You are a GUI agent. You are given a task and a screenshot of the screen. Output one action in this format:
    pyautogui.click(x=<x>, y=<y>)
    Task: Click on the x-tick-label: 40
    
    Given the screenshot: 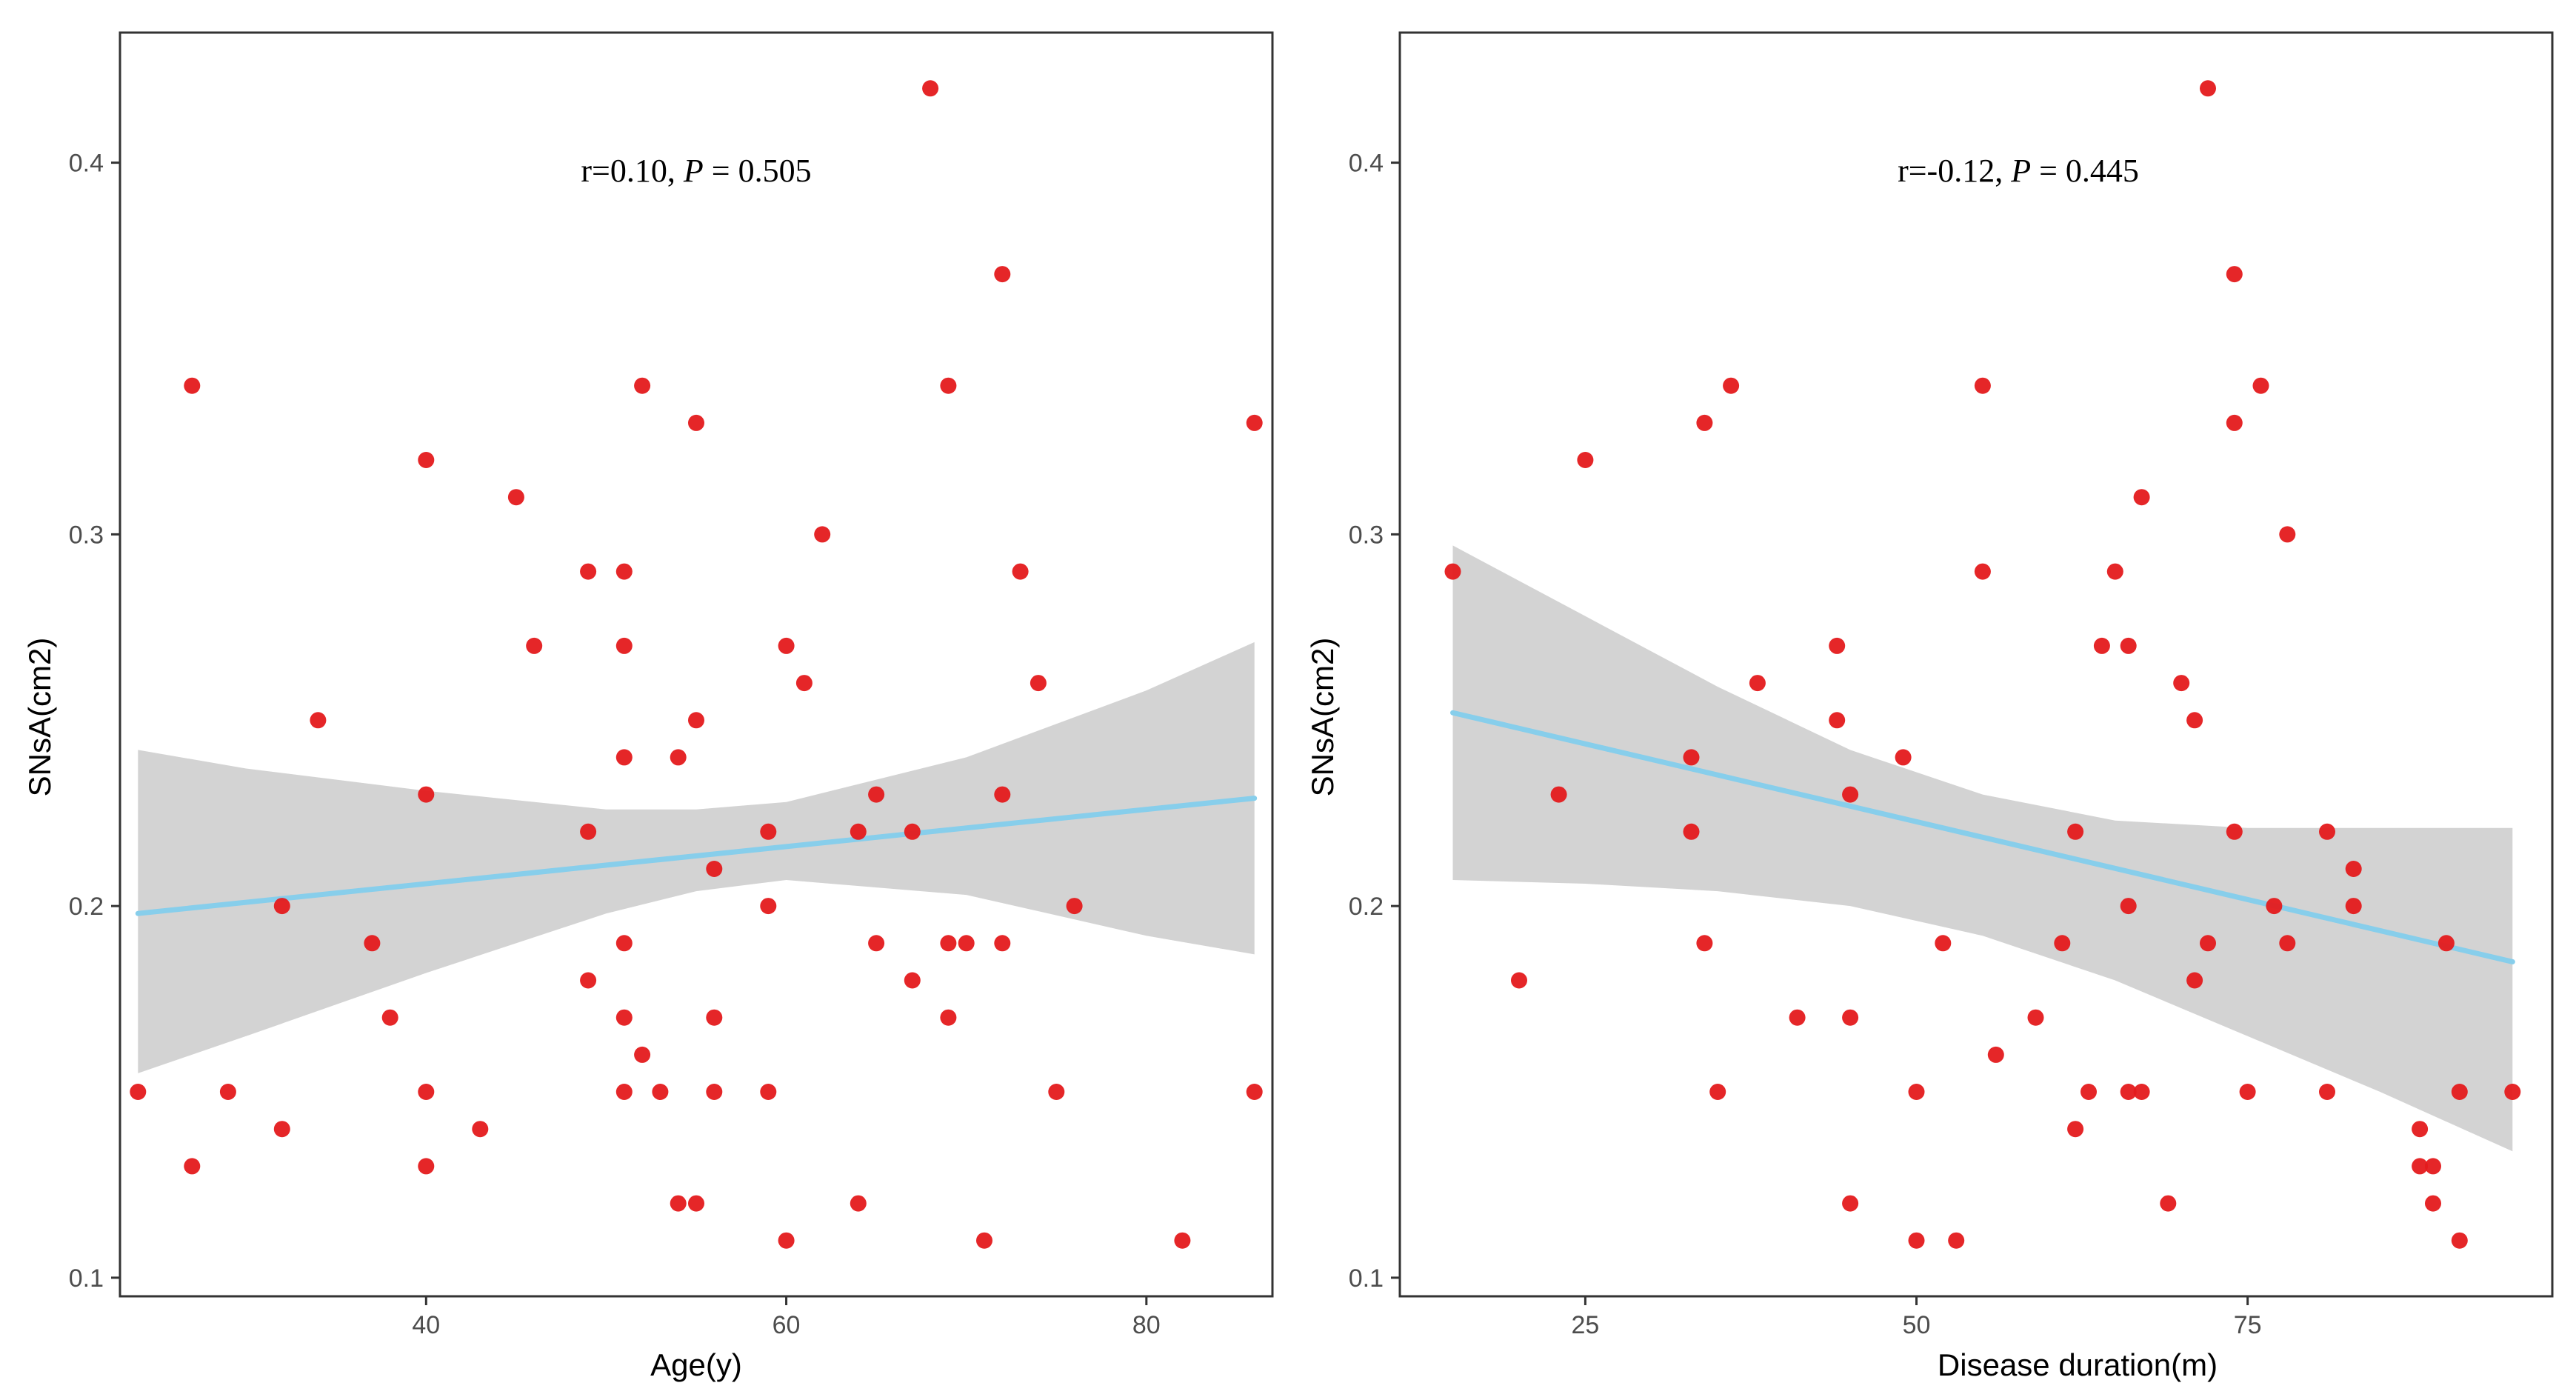 What is the action you would take?
    pyautogui.click(x=426, y=1325)
    